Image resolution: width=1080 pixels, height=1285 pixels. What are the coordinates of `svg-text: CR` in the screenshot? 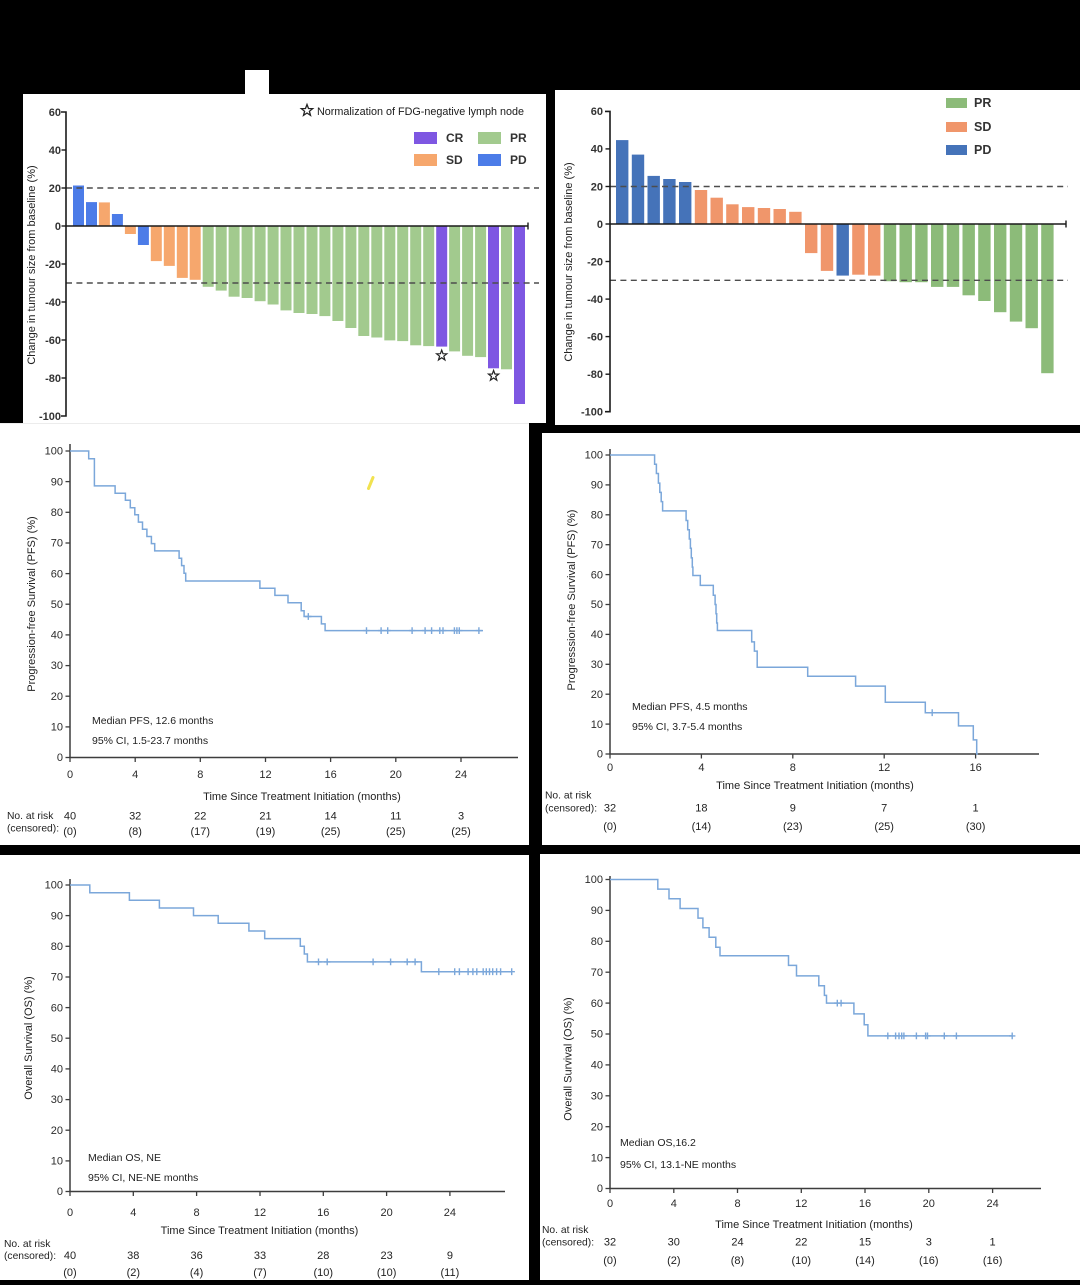 It's located at (455, 138).